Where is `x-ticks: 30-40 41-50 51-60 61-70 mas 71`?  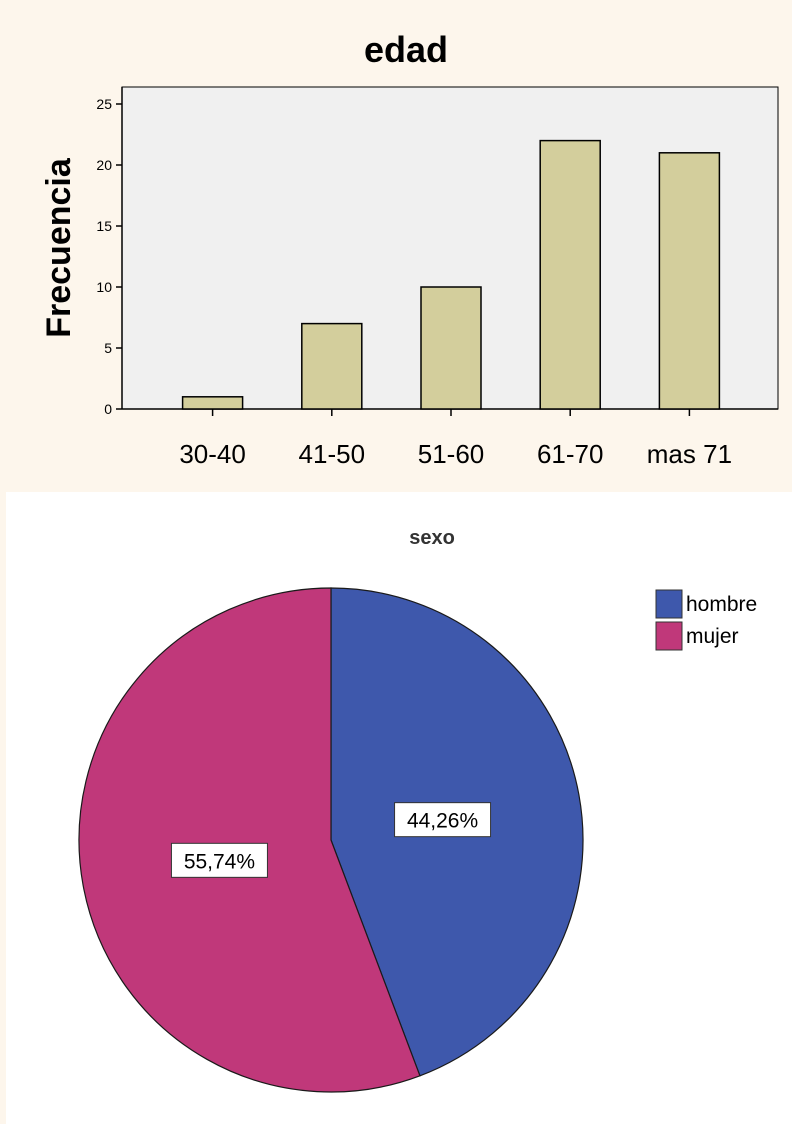 x-ticks: 30-40 41-50 51-60 61-70 mas 71 is located at coordinates (455, 439).